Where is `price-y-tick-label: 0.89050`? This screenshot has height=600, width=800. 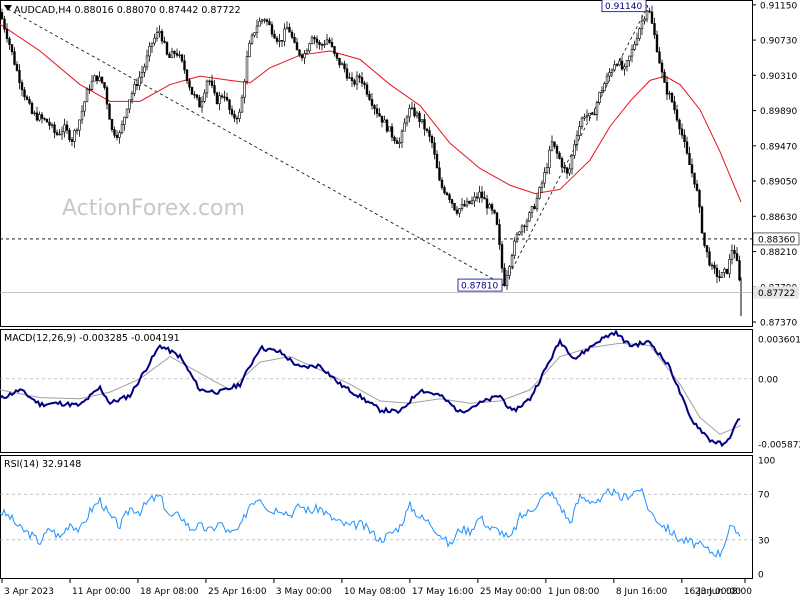 price-y-tick-label: 0.89050 is located at coordinates (778, 183).